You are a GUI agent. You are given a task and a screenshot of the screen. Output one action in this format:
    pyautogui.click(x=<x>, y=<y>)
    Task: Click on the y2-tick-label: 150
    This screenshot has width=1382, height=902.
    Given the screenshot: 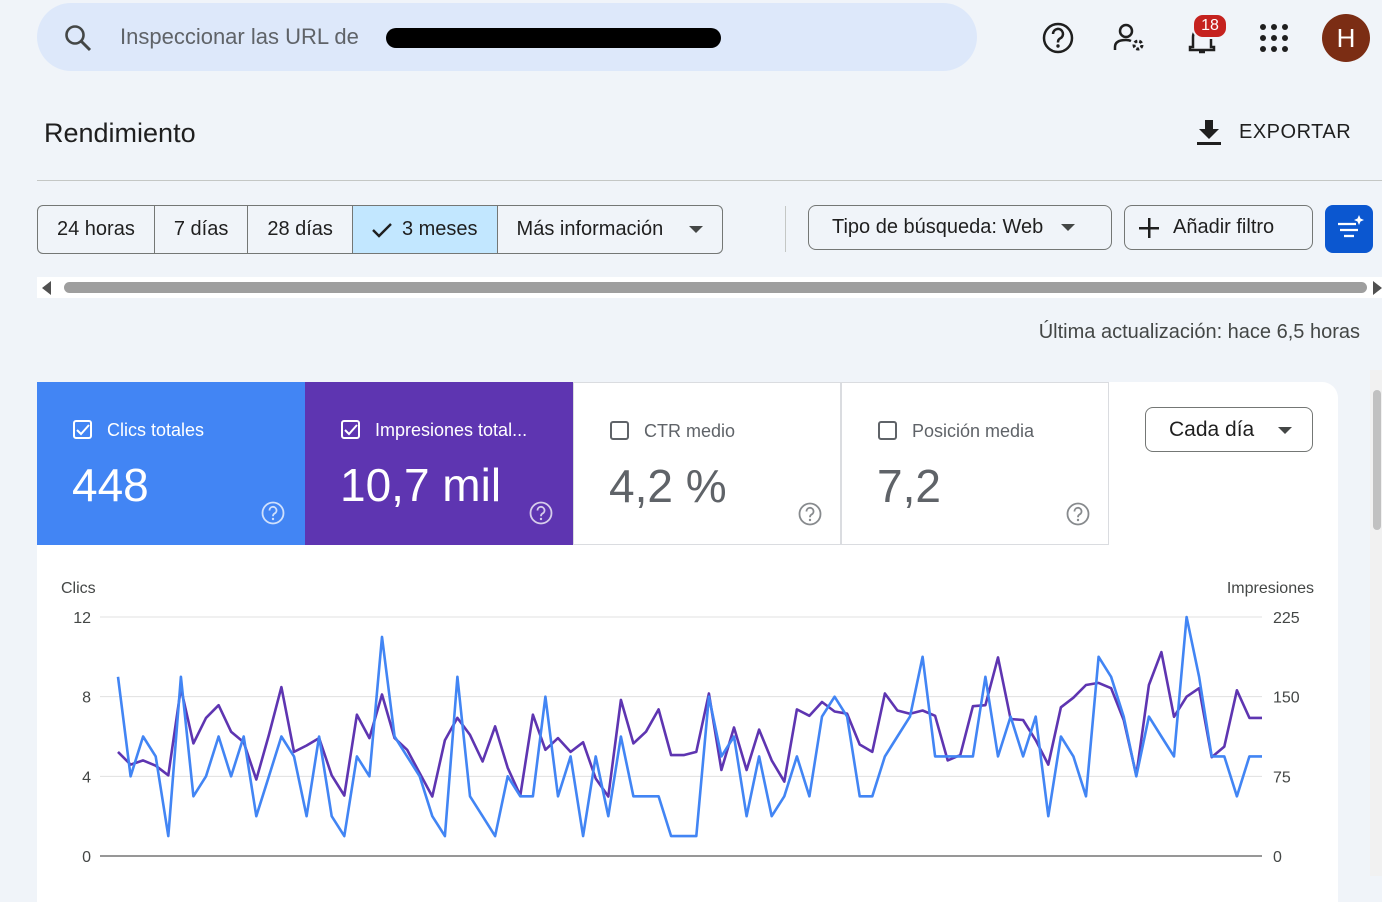 What is the action you would take?
    pyautogui.click(x=1286, y=698)
    